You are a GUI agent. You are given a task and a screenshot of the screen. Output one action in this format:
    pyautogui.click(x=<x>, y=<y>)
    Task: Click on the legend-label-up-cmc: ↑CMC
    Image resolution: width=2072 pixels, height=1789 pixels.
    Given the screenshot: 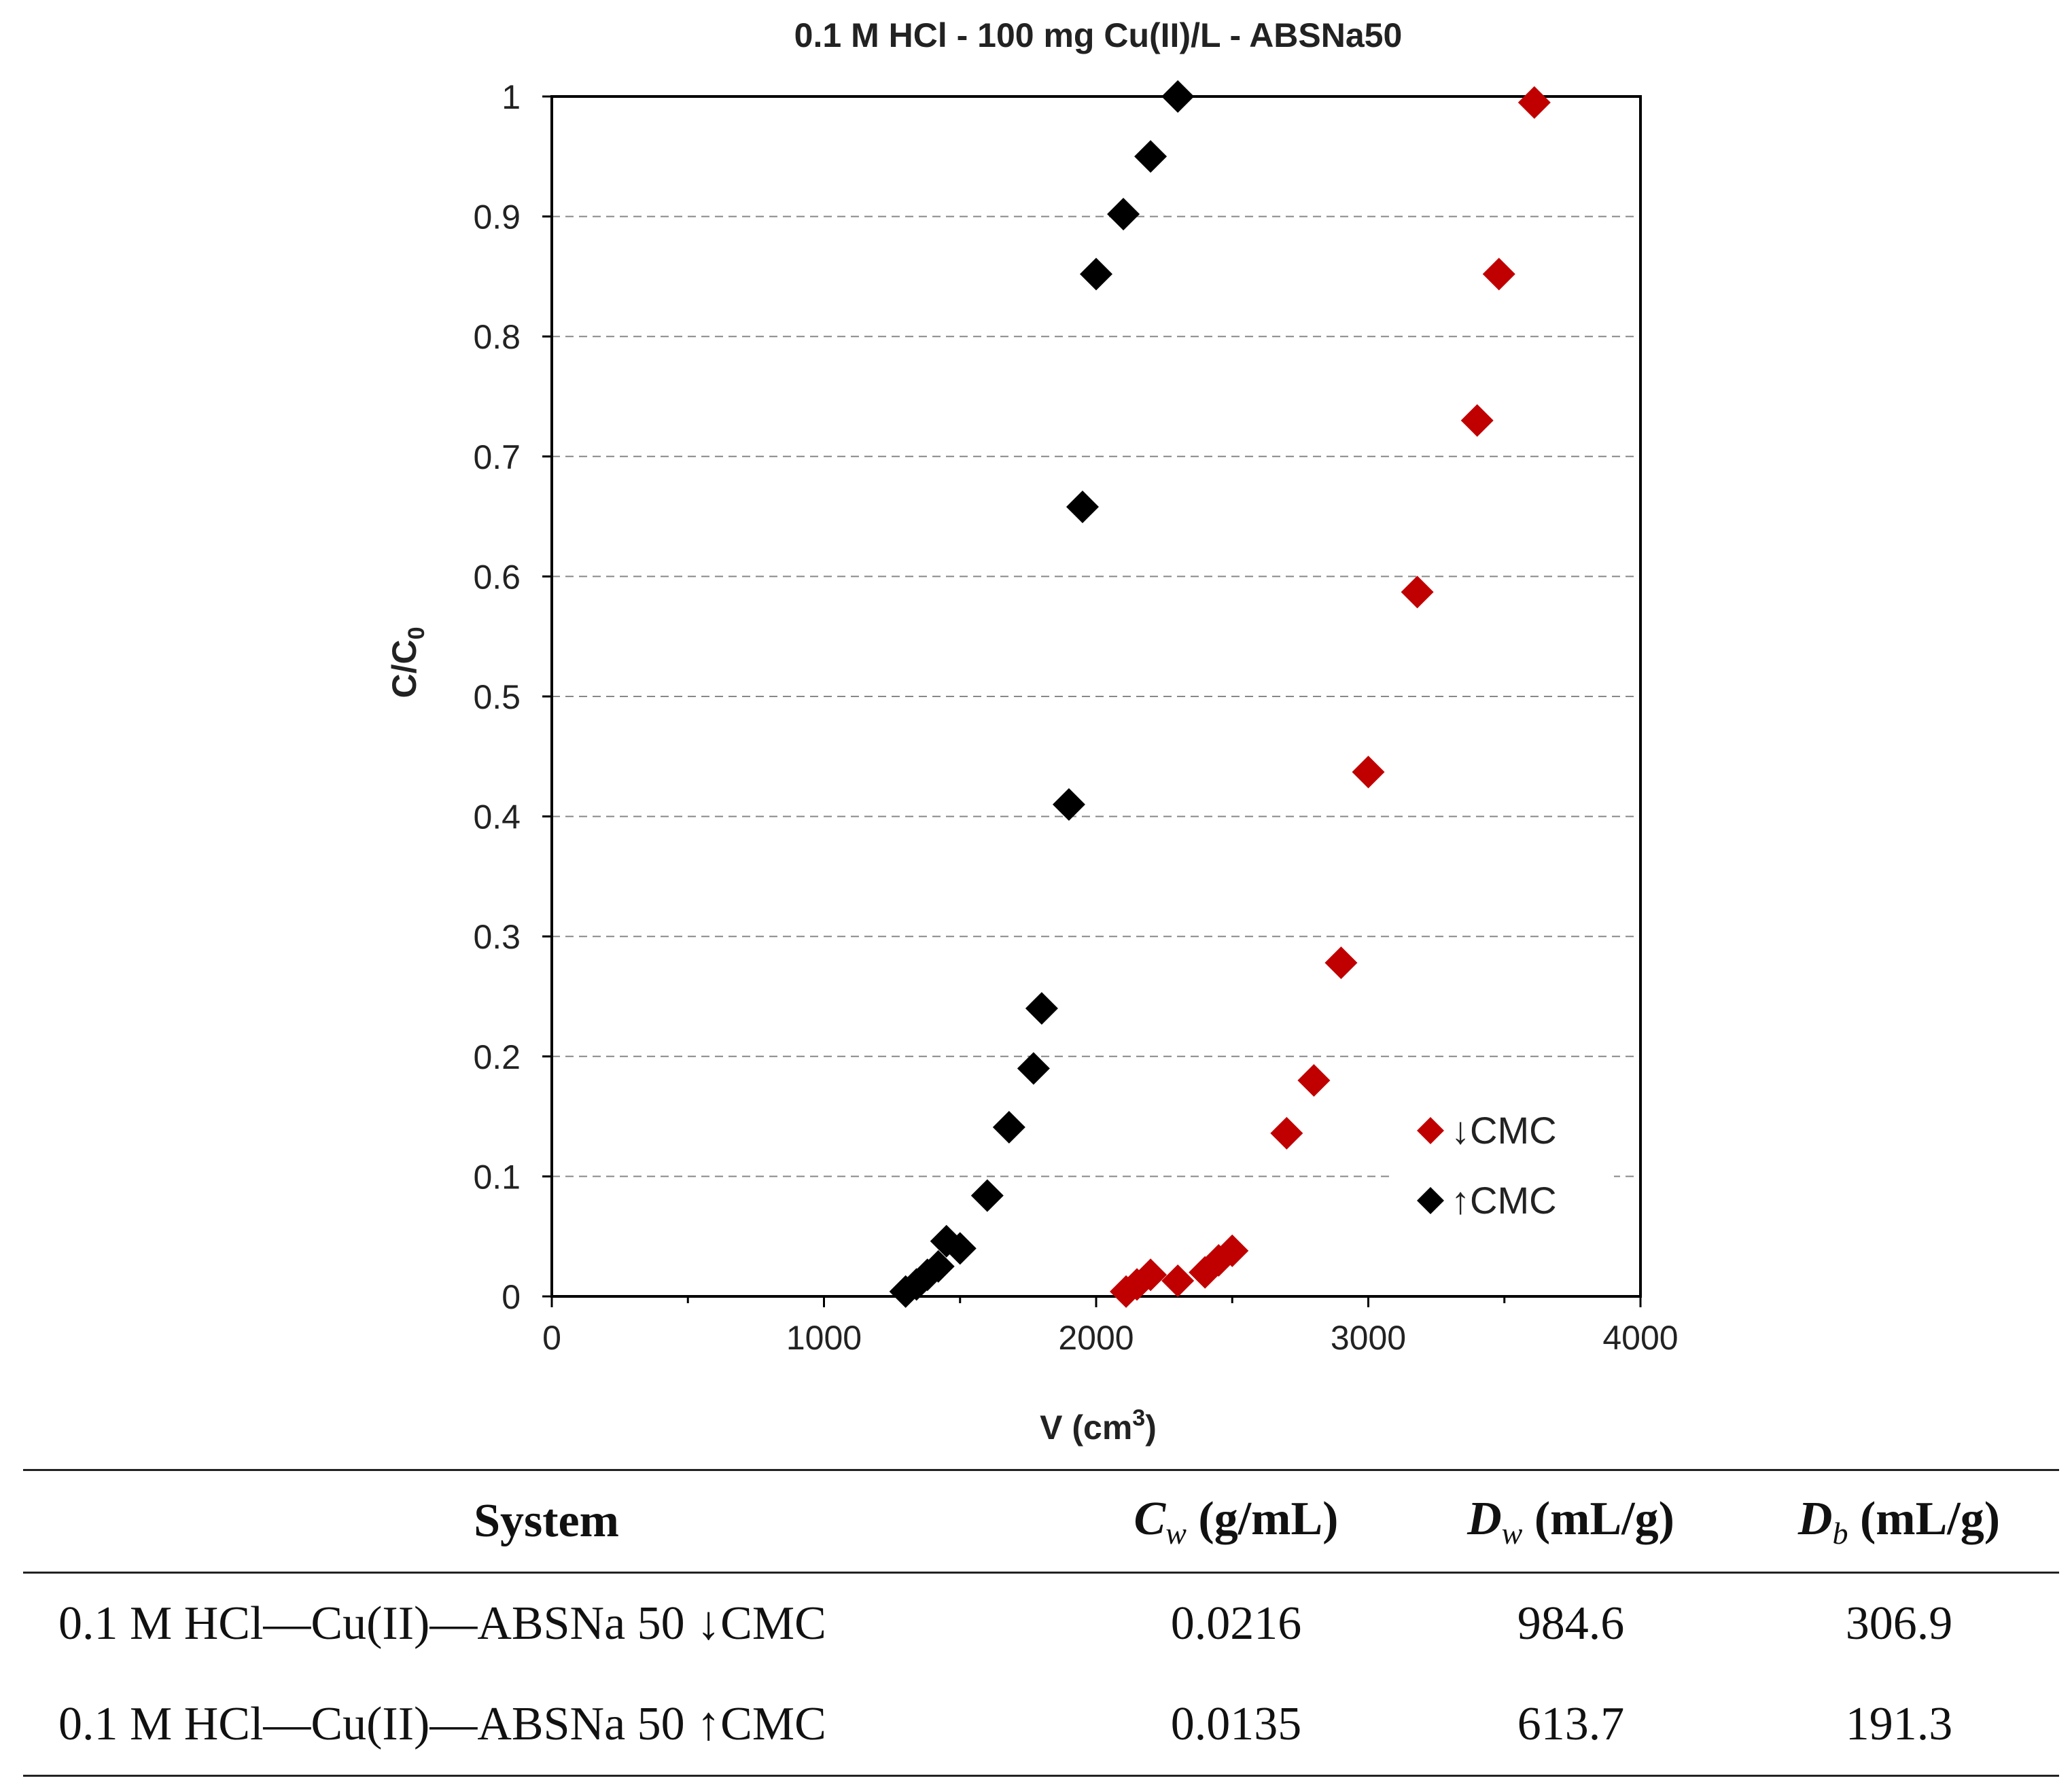 What is the action you would take?
    pyautogui.click(x=1504, y=1201)
    